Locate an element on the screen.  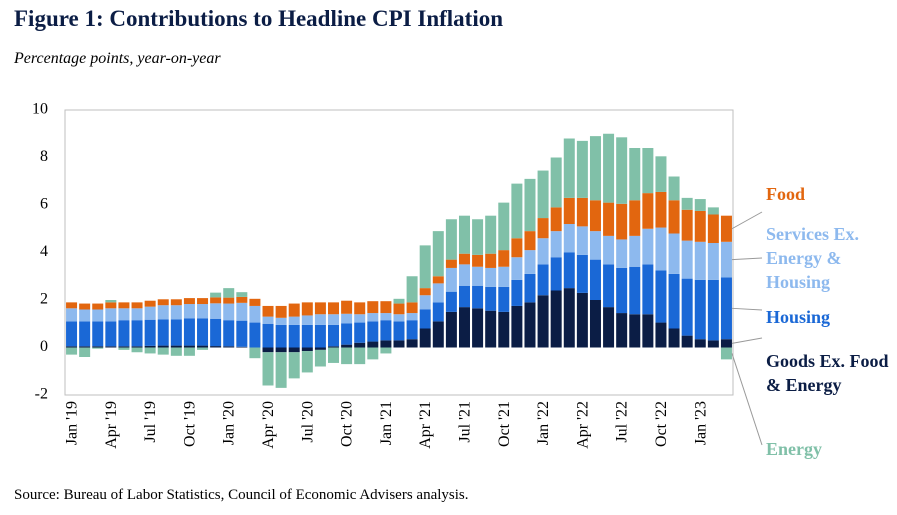
y-tick-label: 10 is located at coordinates (40, 109).